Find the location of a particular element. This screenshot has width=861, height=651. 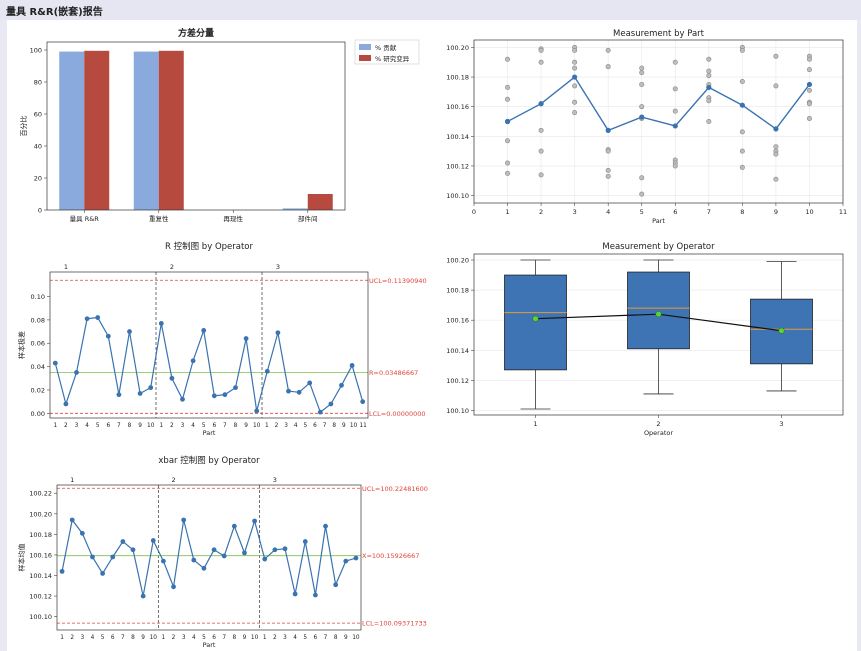

window-title: 量具 R&R(嵌套)报告 is located at coordinates (54, 12).